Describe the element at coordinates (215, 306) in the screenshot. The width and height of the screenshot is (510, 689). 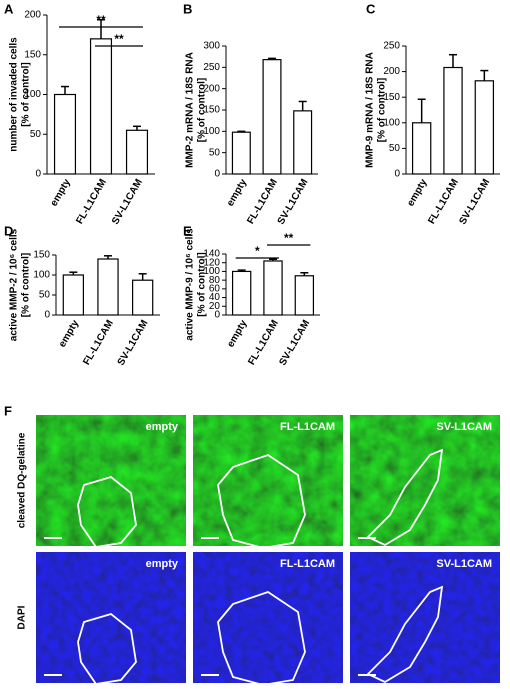
I see `y-tick-label: 20` at that location.